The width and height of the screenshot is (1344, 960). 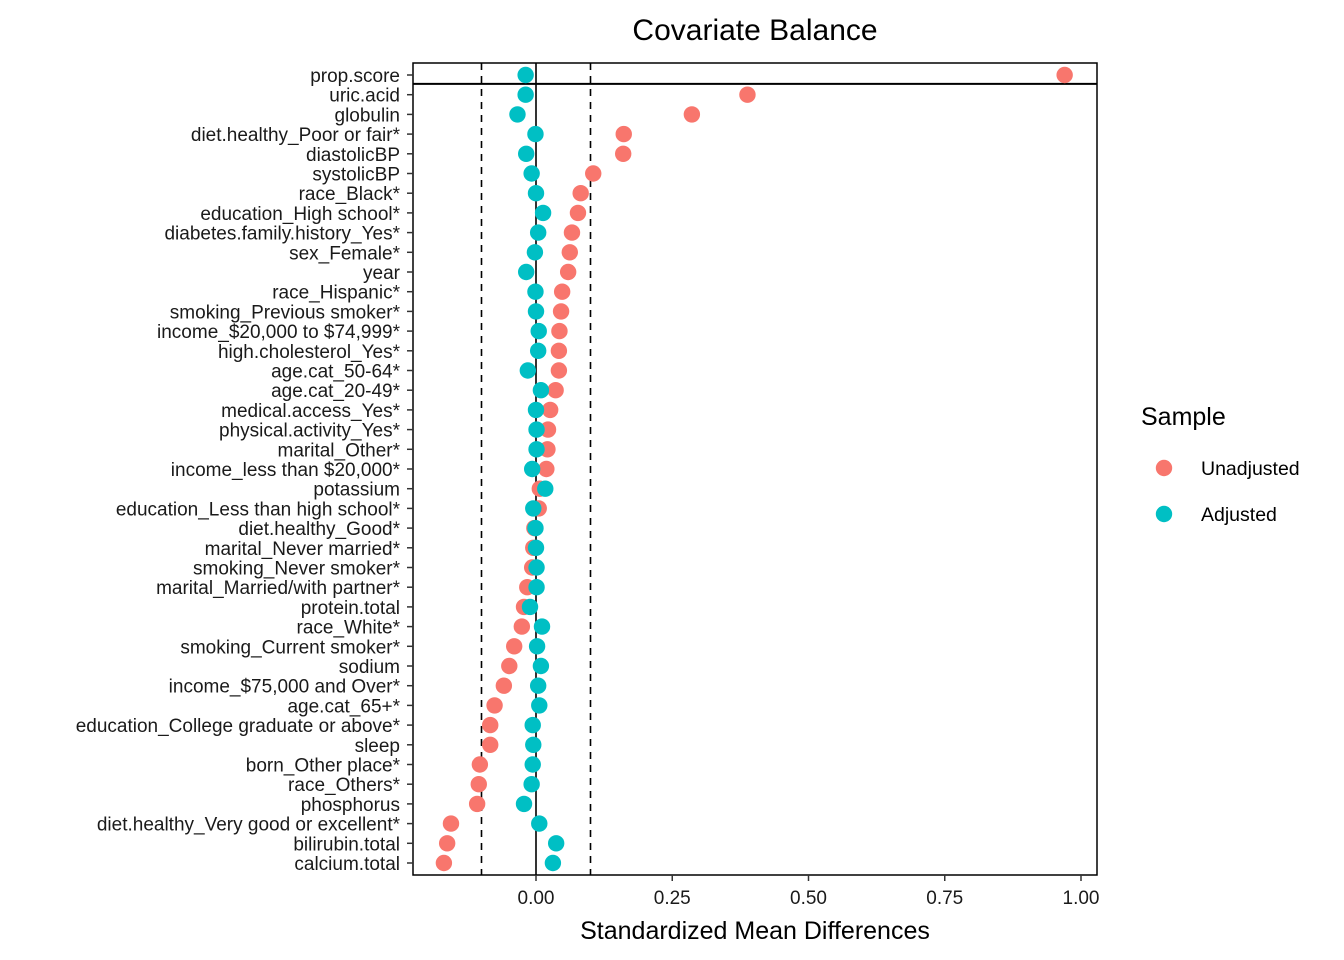 I want to click on legend: Sample Unadjusted Adjusted, so click(x=1220, y=464).